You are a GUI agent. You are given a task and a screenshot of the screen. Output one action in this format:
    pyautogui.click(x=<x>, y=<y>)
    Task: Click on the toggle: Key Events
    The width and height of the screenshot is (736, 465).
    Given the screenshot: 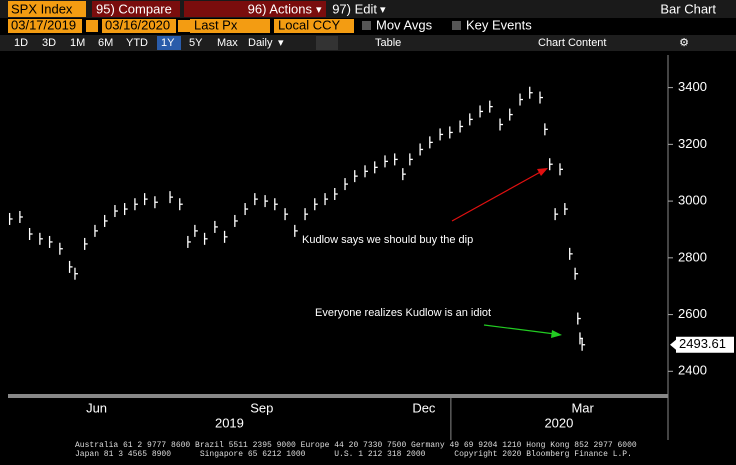 What is the action you would take?
    pyautogui.click(x=499, y=24)
    